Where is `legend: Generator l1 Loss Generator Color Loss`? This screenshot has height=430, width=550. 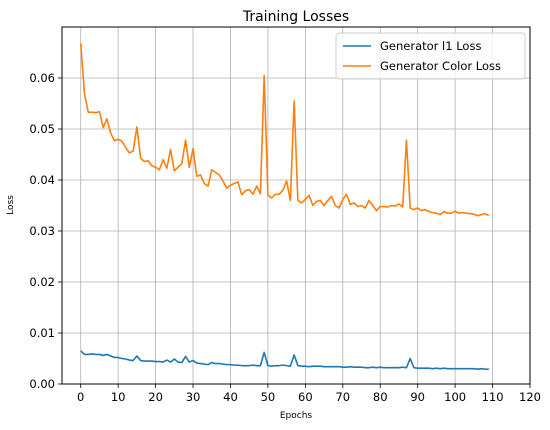
legend: Generator l1 Loss Generator Color Loss is located at coordinates (430, 56).